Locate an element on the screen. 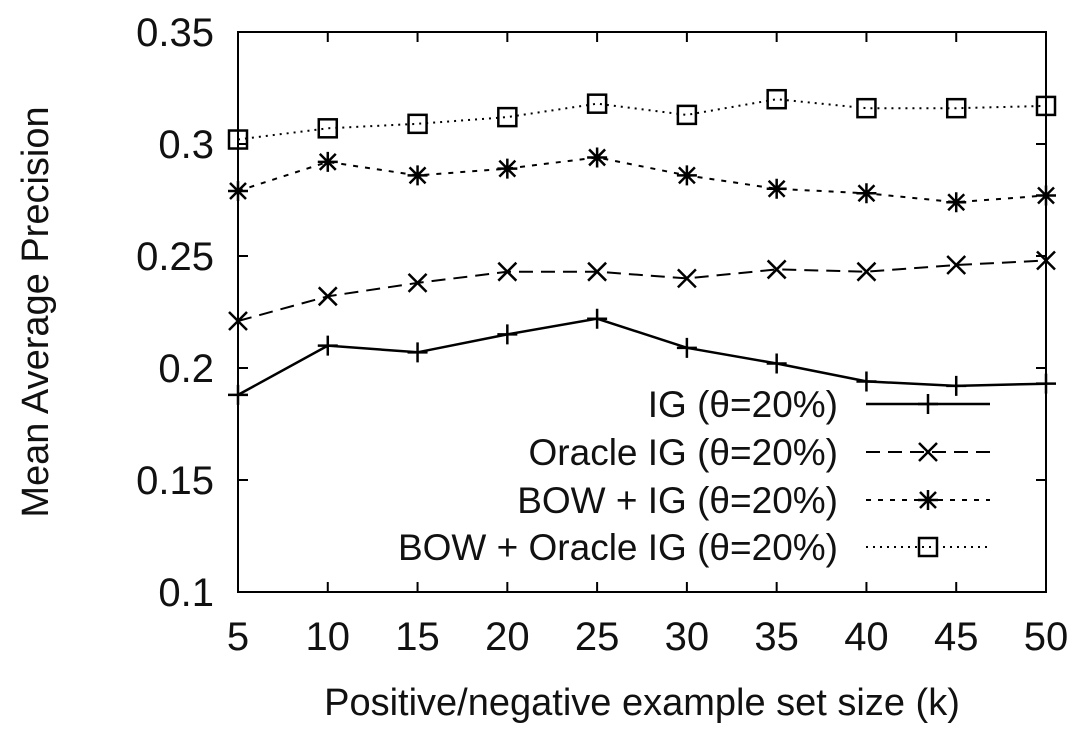 This screenshot has width=1080, height=733. y-tick-label: 0.25 is located at coordinates (175, 257).